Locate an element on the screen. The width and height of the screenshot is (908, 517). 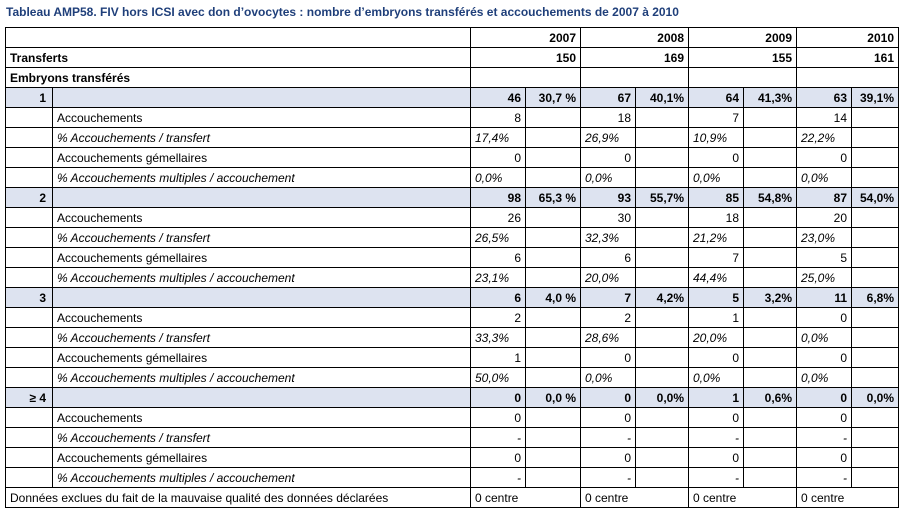
percent-value: 26,5% is located at coordinates (498, 237).